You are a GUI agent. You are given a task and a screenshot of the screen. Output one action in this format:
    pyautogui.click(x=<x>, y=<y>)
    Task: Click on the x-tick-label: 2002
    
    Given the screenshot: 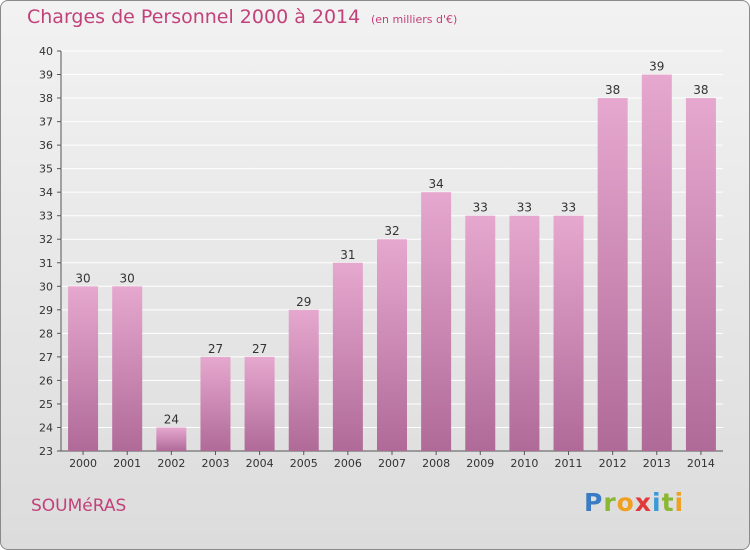 What is the action you would take?
    pyautogui.click(x=171, y=463)
    